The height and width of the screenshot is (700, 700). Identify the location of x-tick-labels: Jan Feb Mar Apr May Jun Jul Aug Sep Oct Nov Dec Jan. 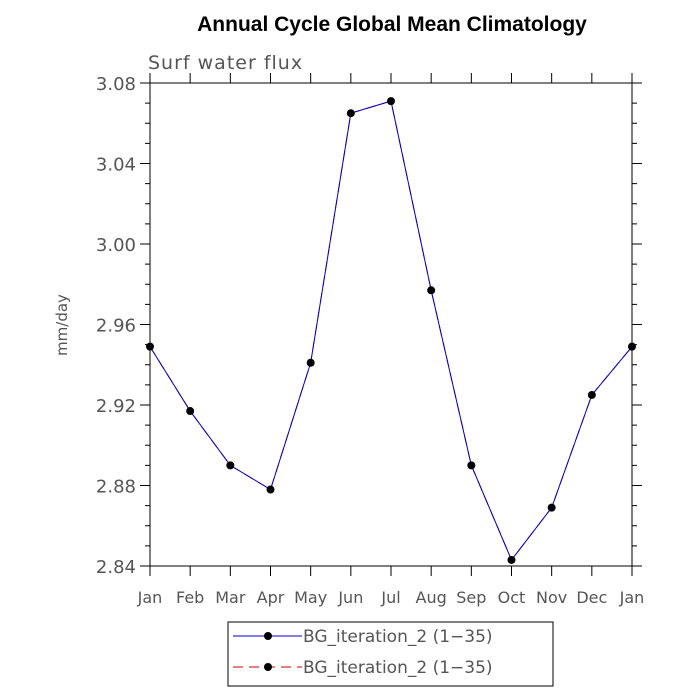
(391, 597).